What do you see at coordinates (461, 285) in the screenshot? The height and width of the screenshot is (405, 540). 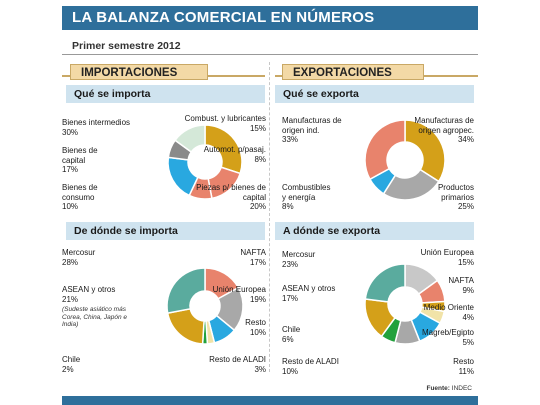 I see `exp-where-label-nafta: NAFTA 9%` at bounding box center [461, 285].